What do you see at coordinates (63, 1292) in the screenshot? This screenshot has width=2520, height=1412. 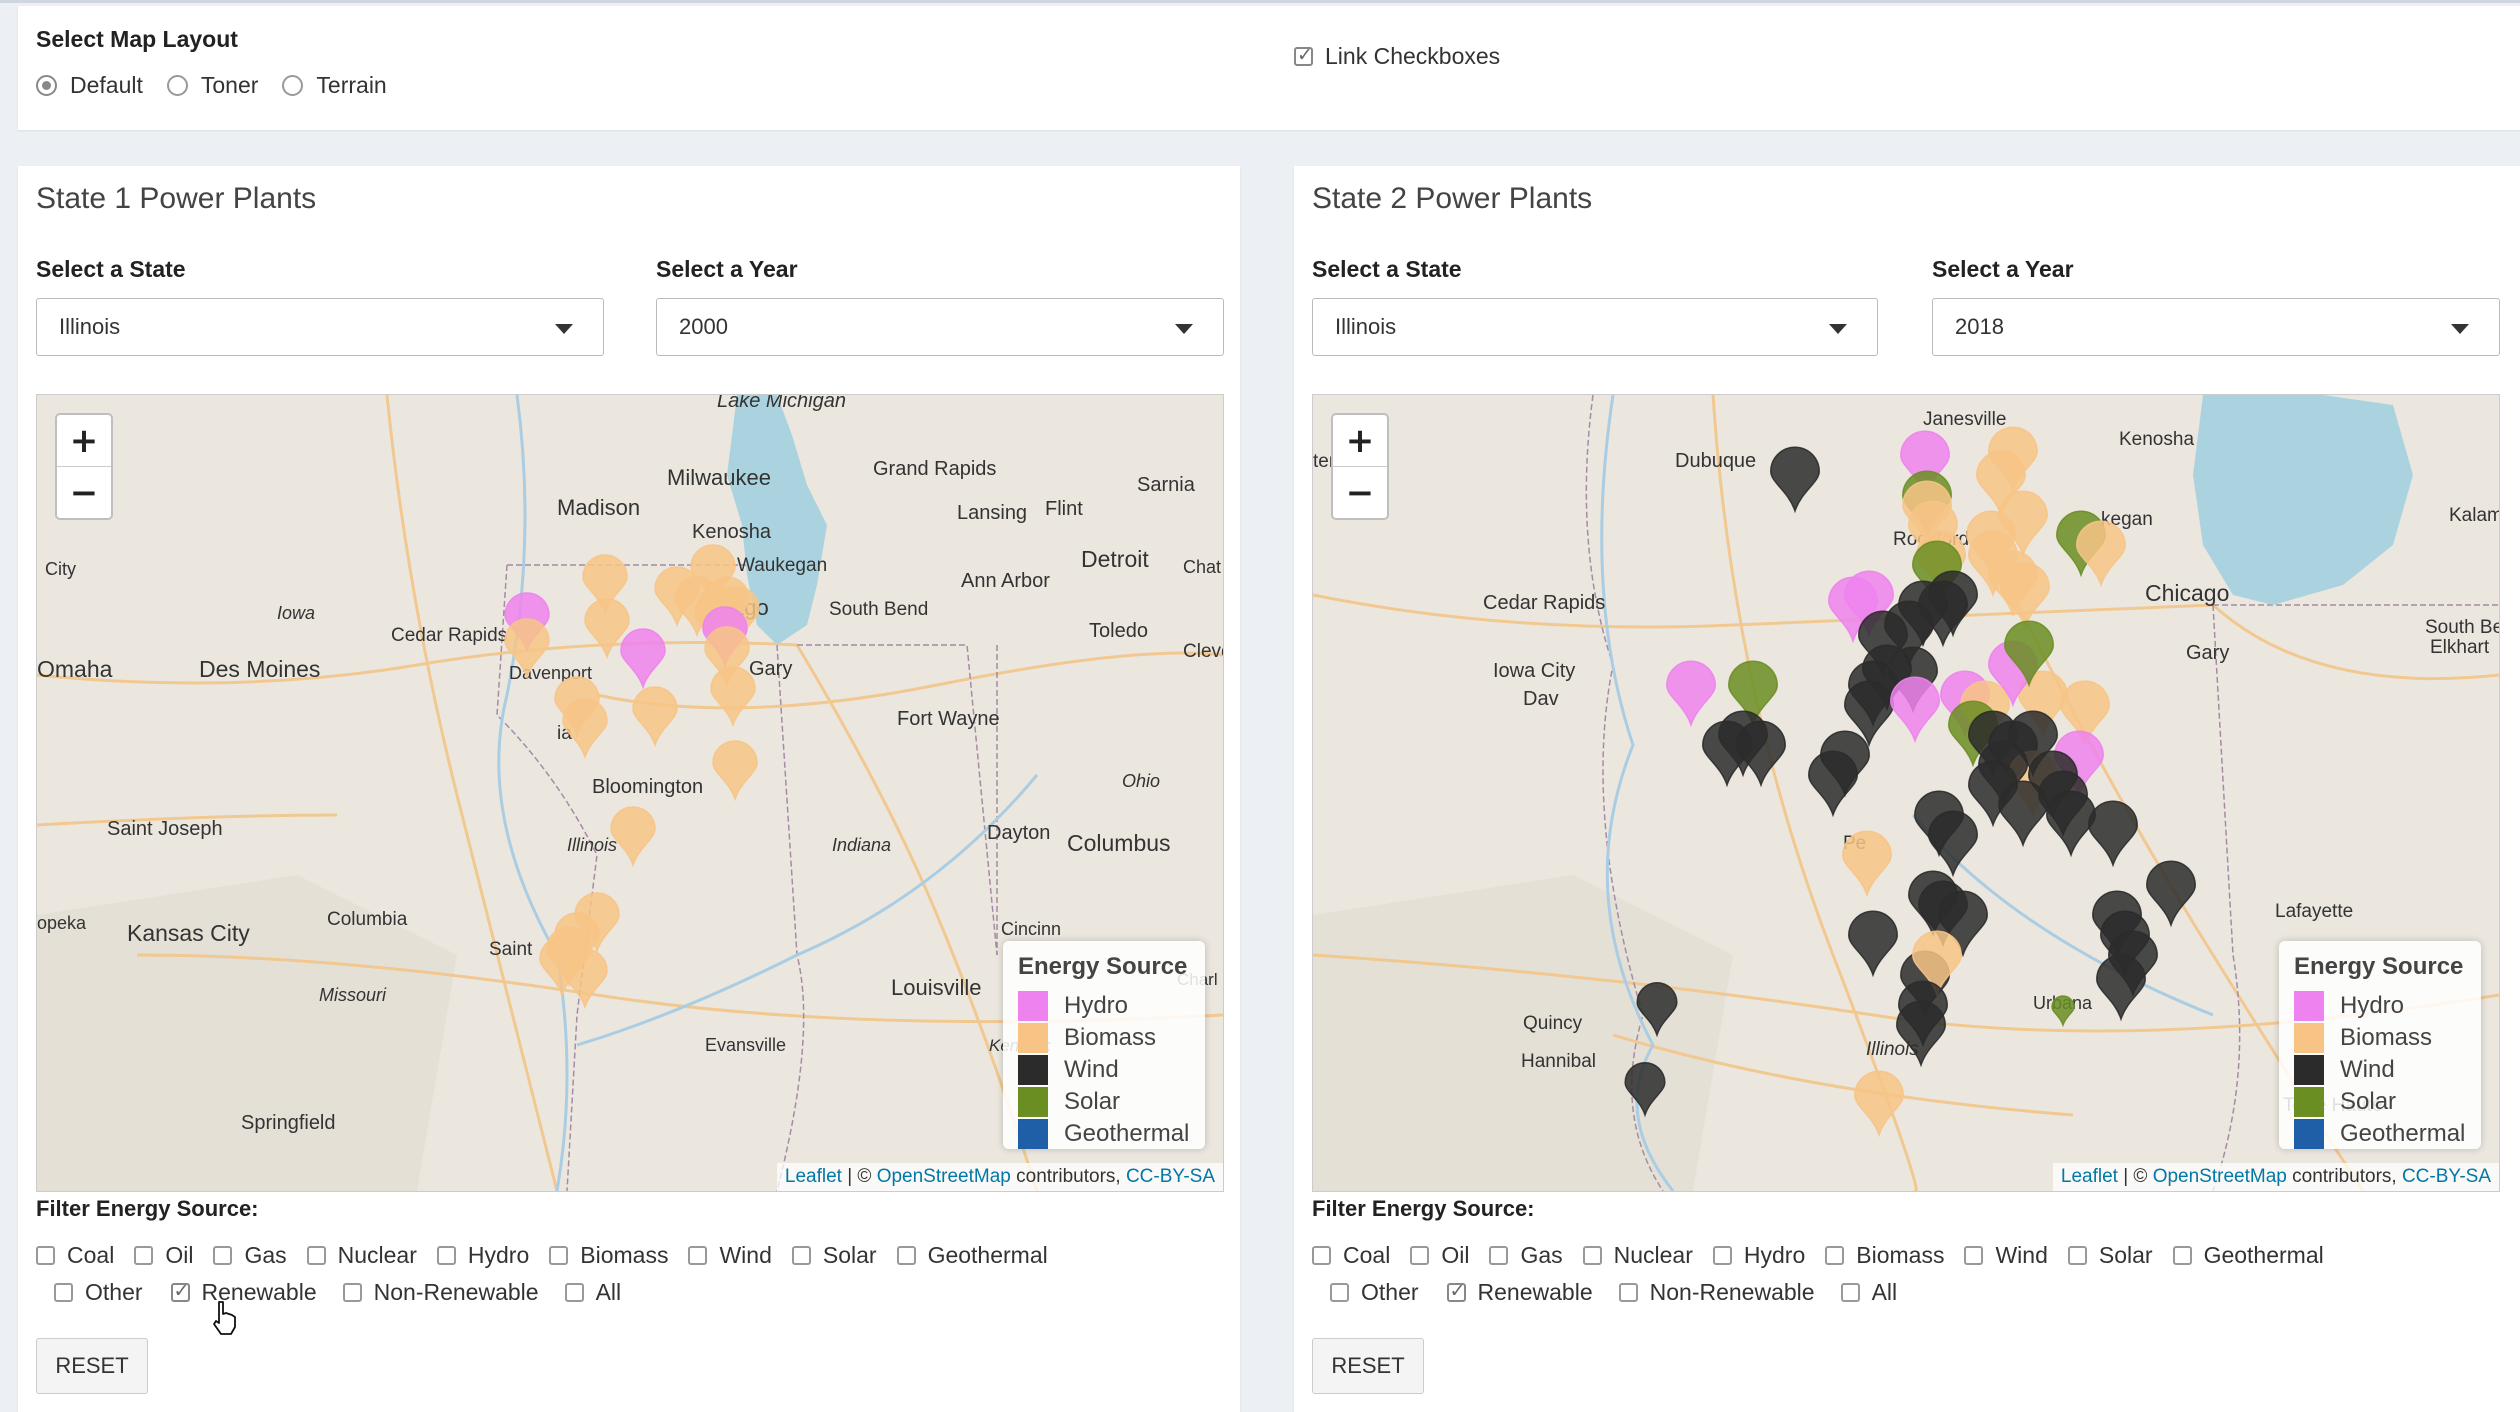 I see `filter-other-checkbox` at bounding box center [63, 1292].